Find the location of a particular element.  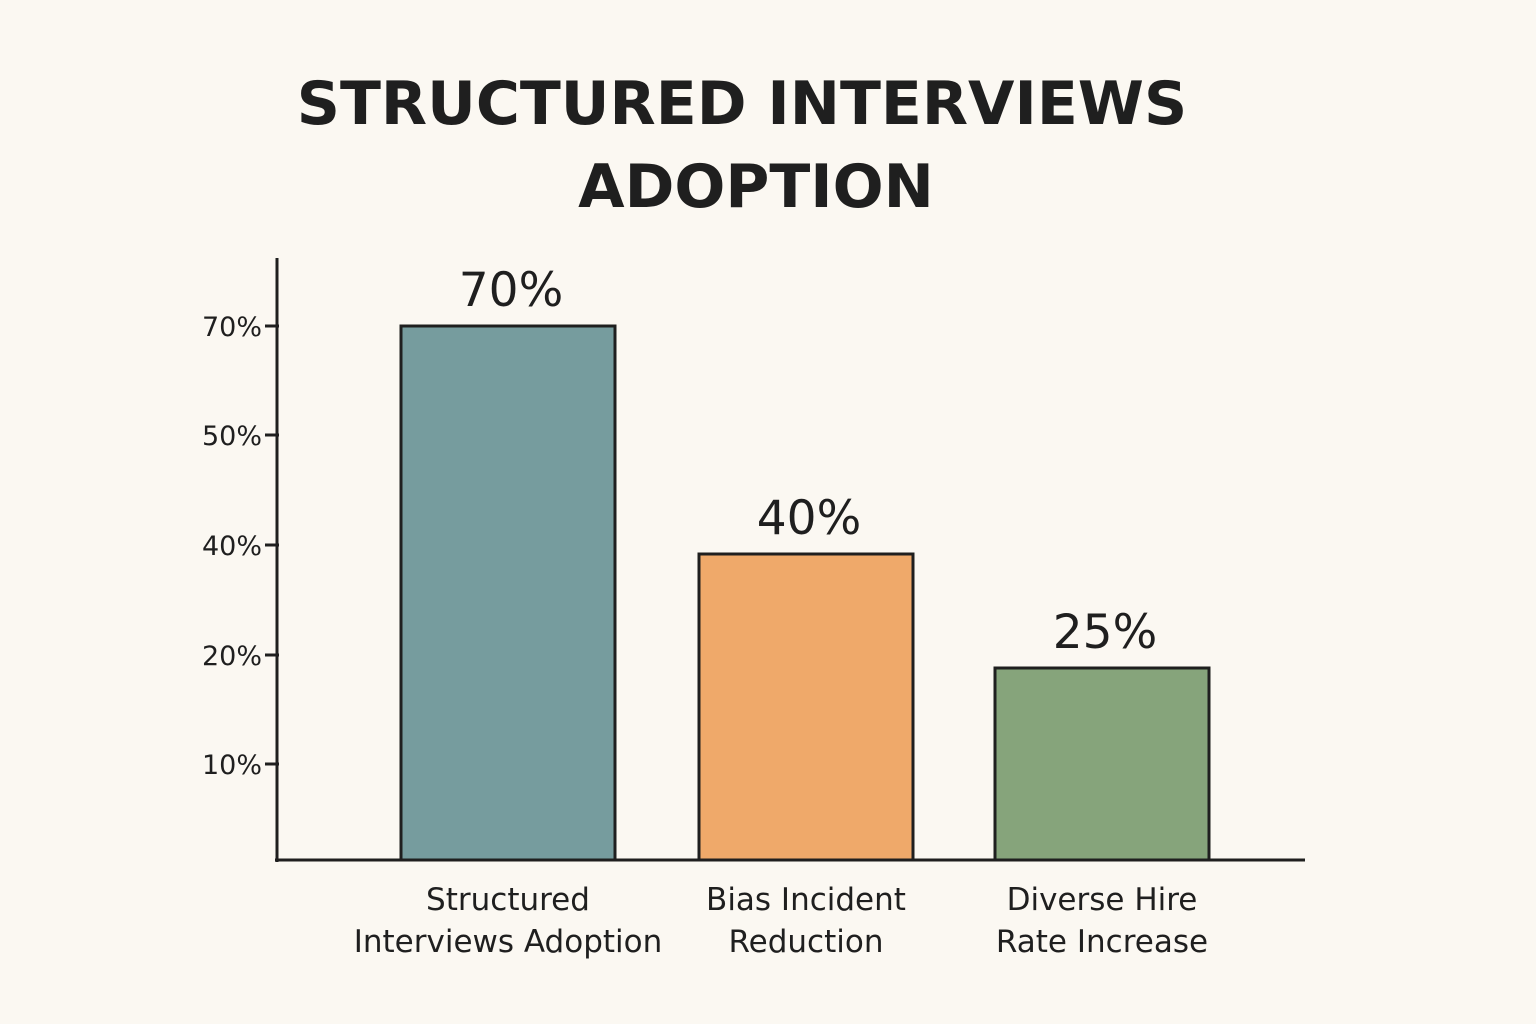

chart-title: STRUCTURED INTERVIEWS ADOPTION is located at coordinates (742, 145).